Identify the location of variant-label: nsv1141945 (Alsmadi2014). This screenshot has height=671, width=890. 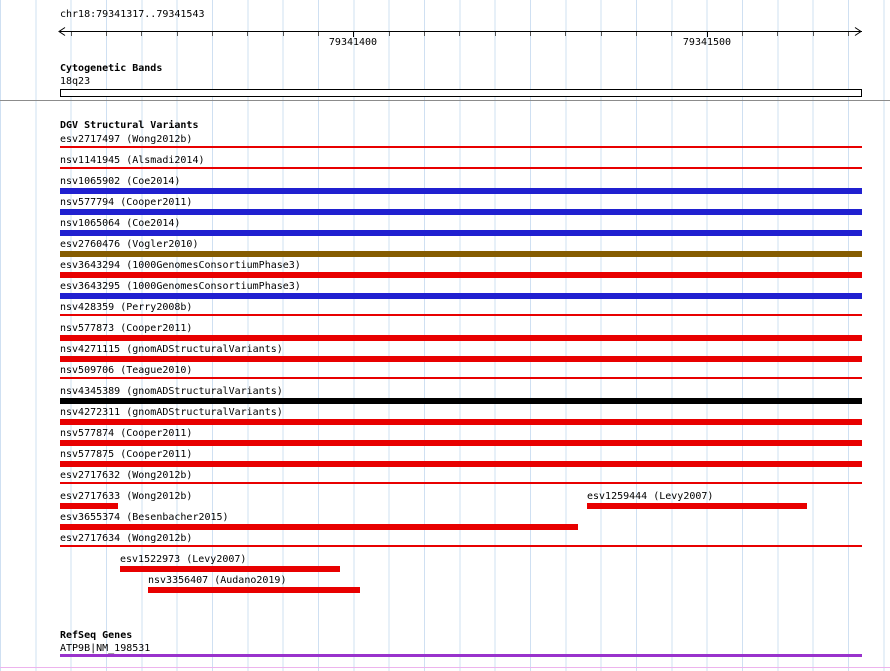
(132, 160).